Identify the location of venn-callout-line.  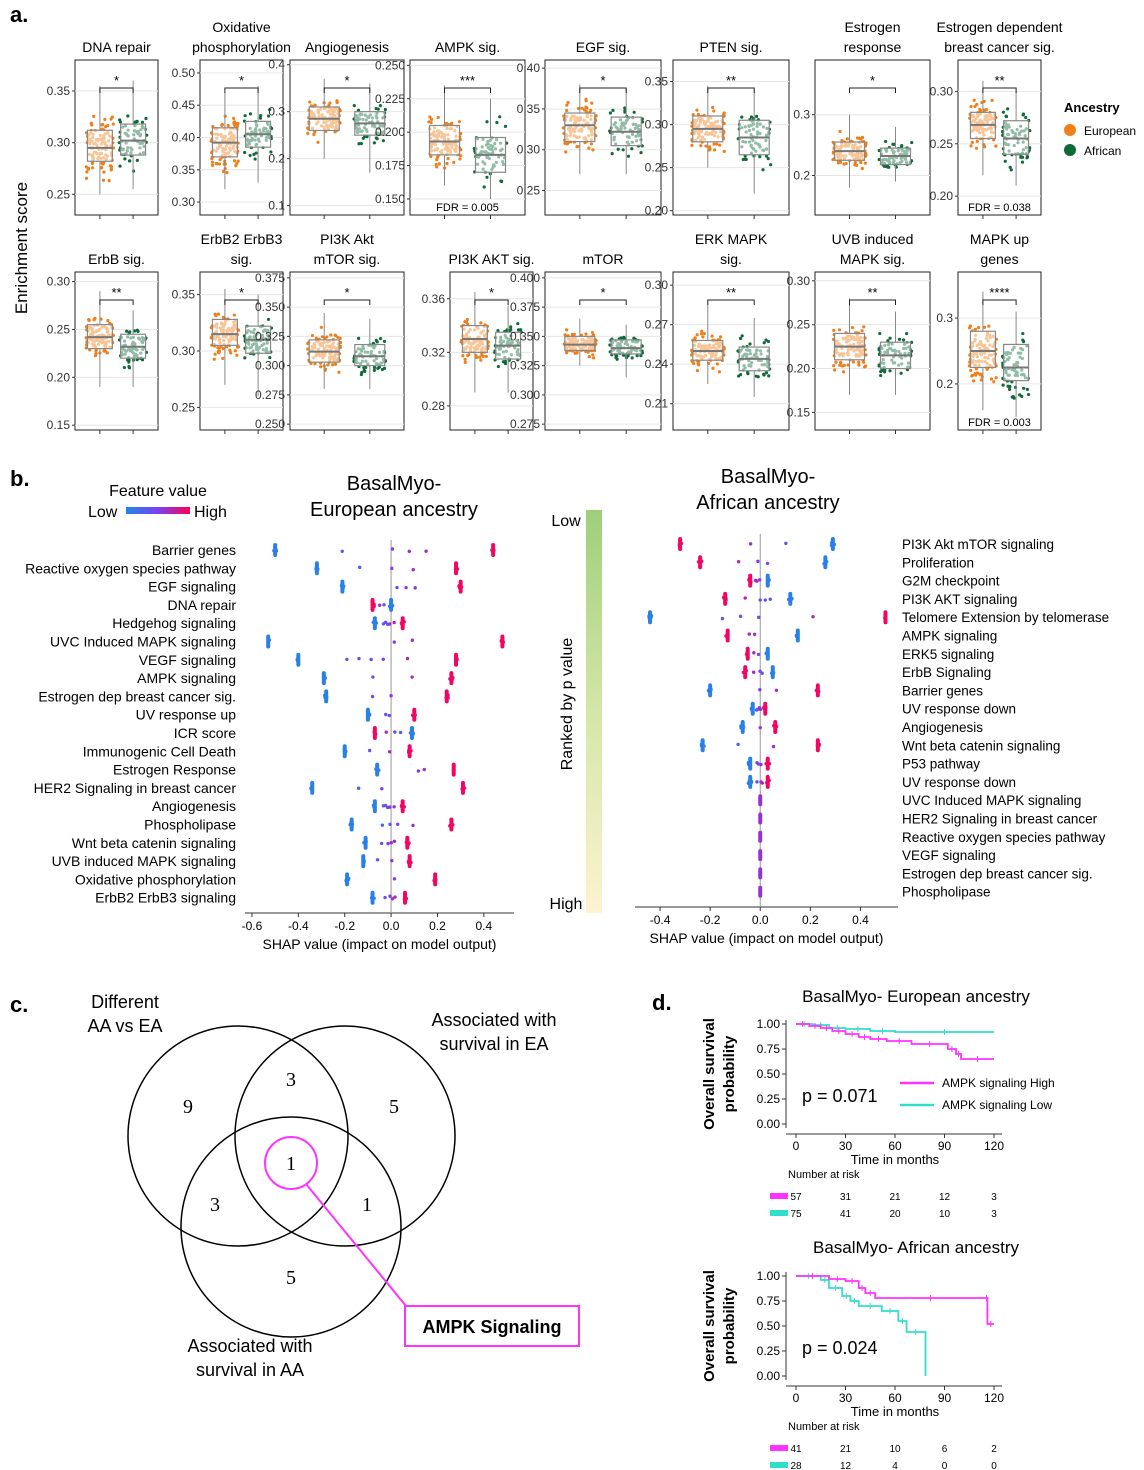
(356, 1245).